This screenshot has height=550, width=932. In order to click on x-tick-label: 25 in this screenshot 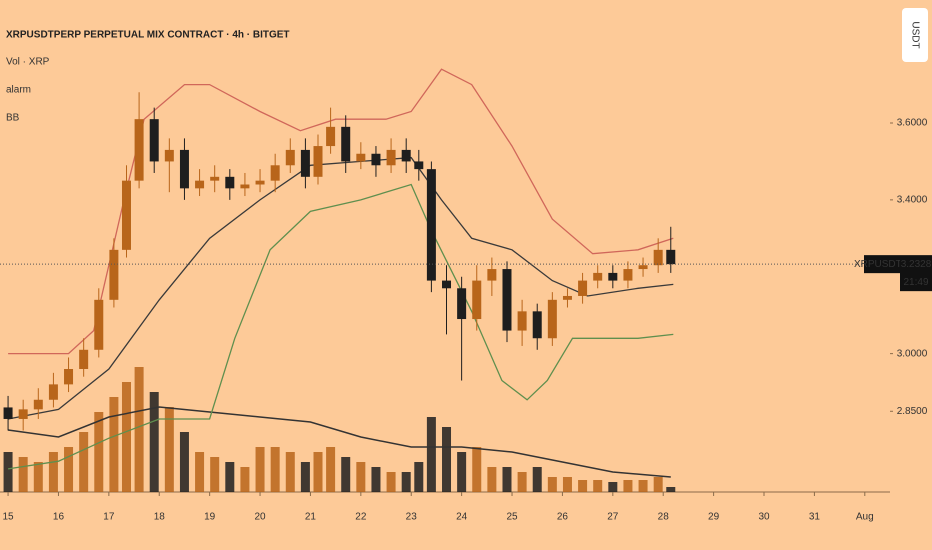, I will do `click(512, 517)`.